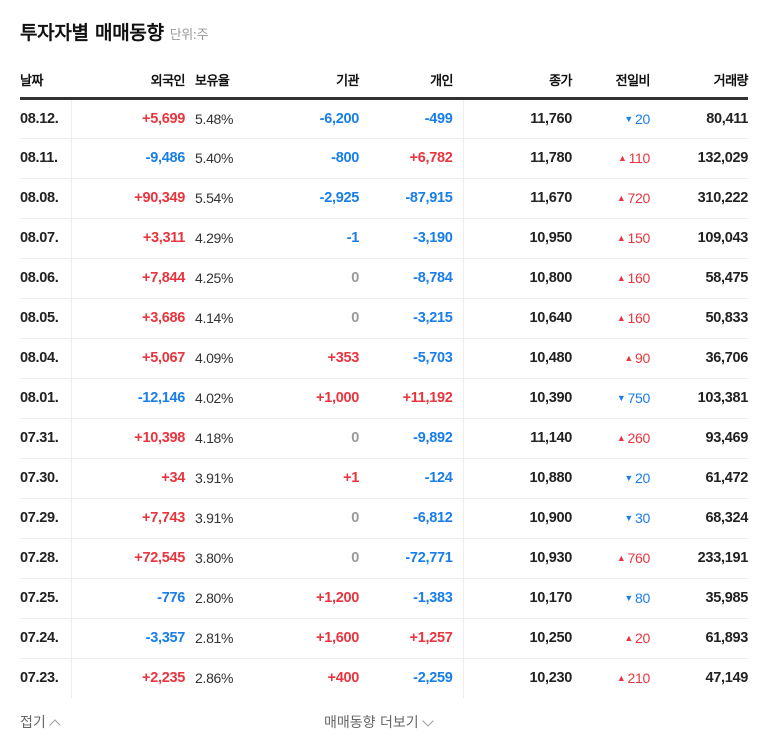 The height and width of the screenshot is (749, 768). What do you see at coordinates (220, 278) in the screenshot?
I see `holding-ratio-cell: 4.25%` at bounding box center [220, 278].